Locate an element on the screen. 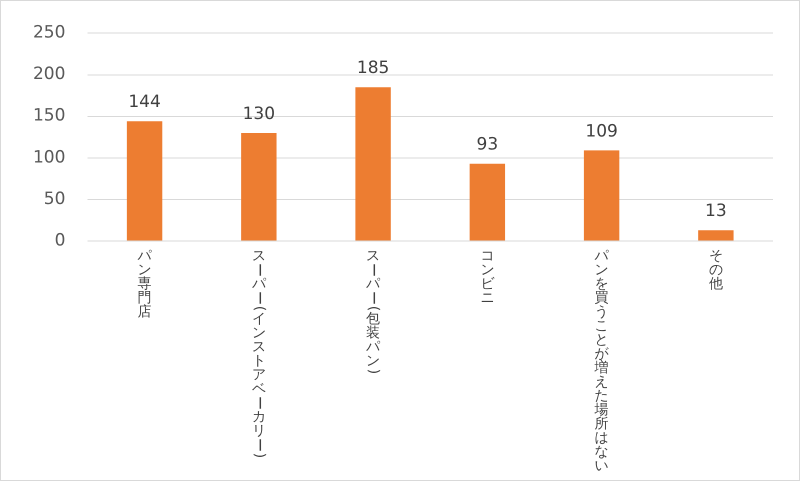 The height and width of the screenshot is (481, 800). data-label: 144 is located at coordinates (144, 102).